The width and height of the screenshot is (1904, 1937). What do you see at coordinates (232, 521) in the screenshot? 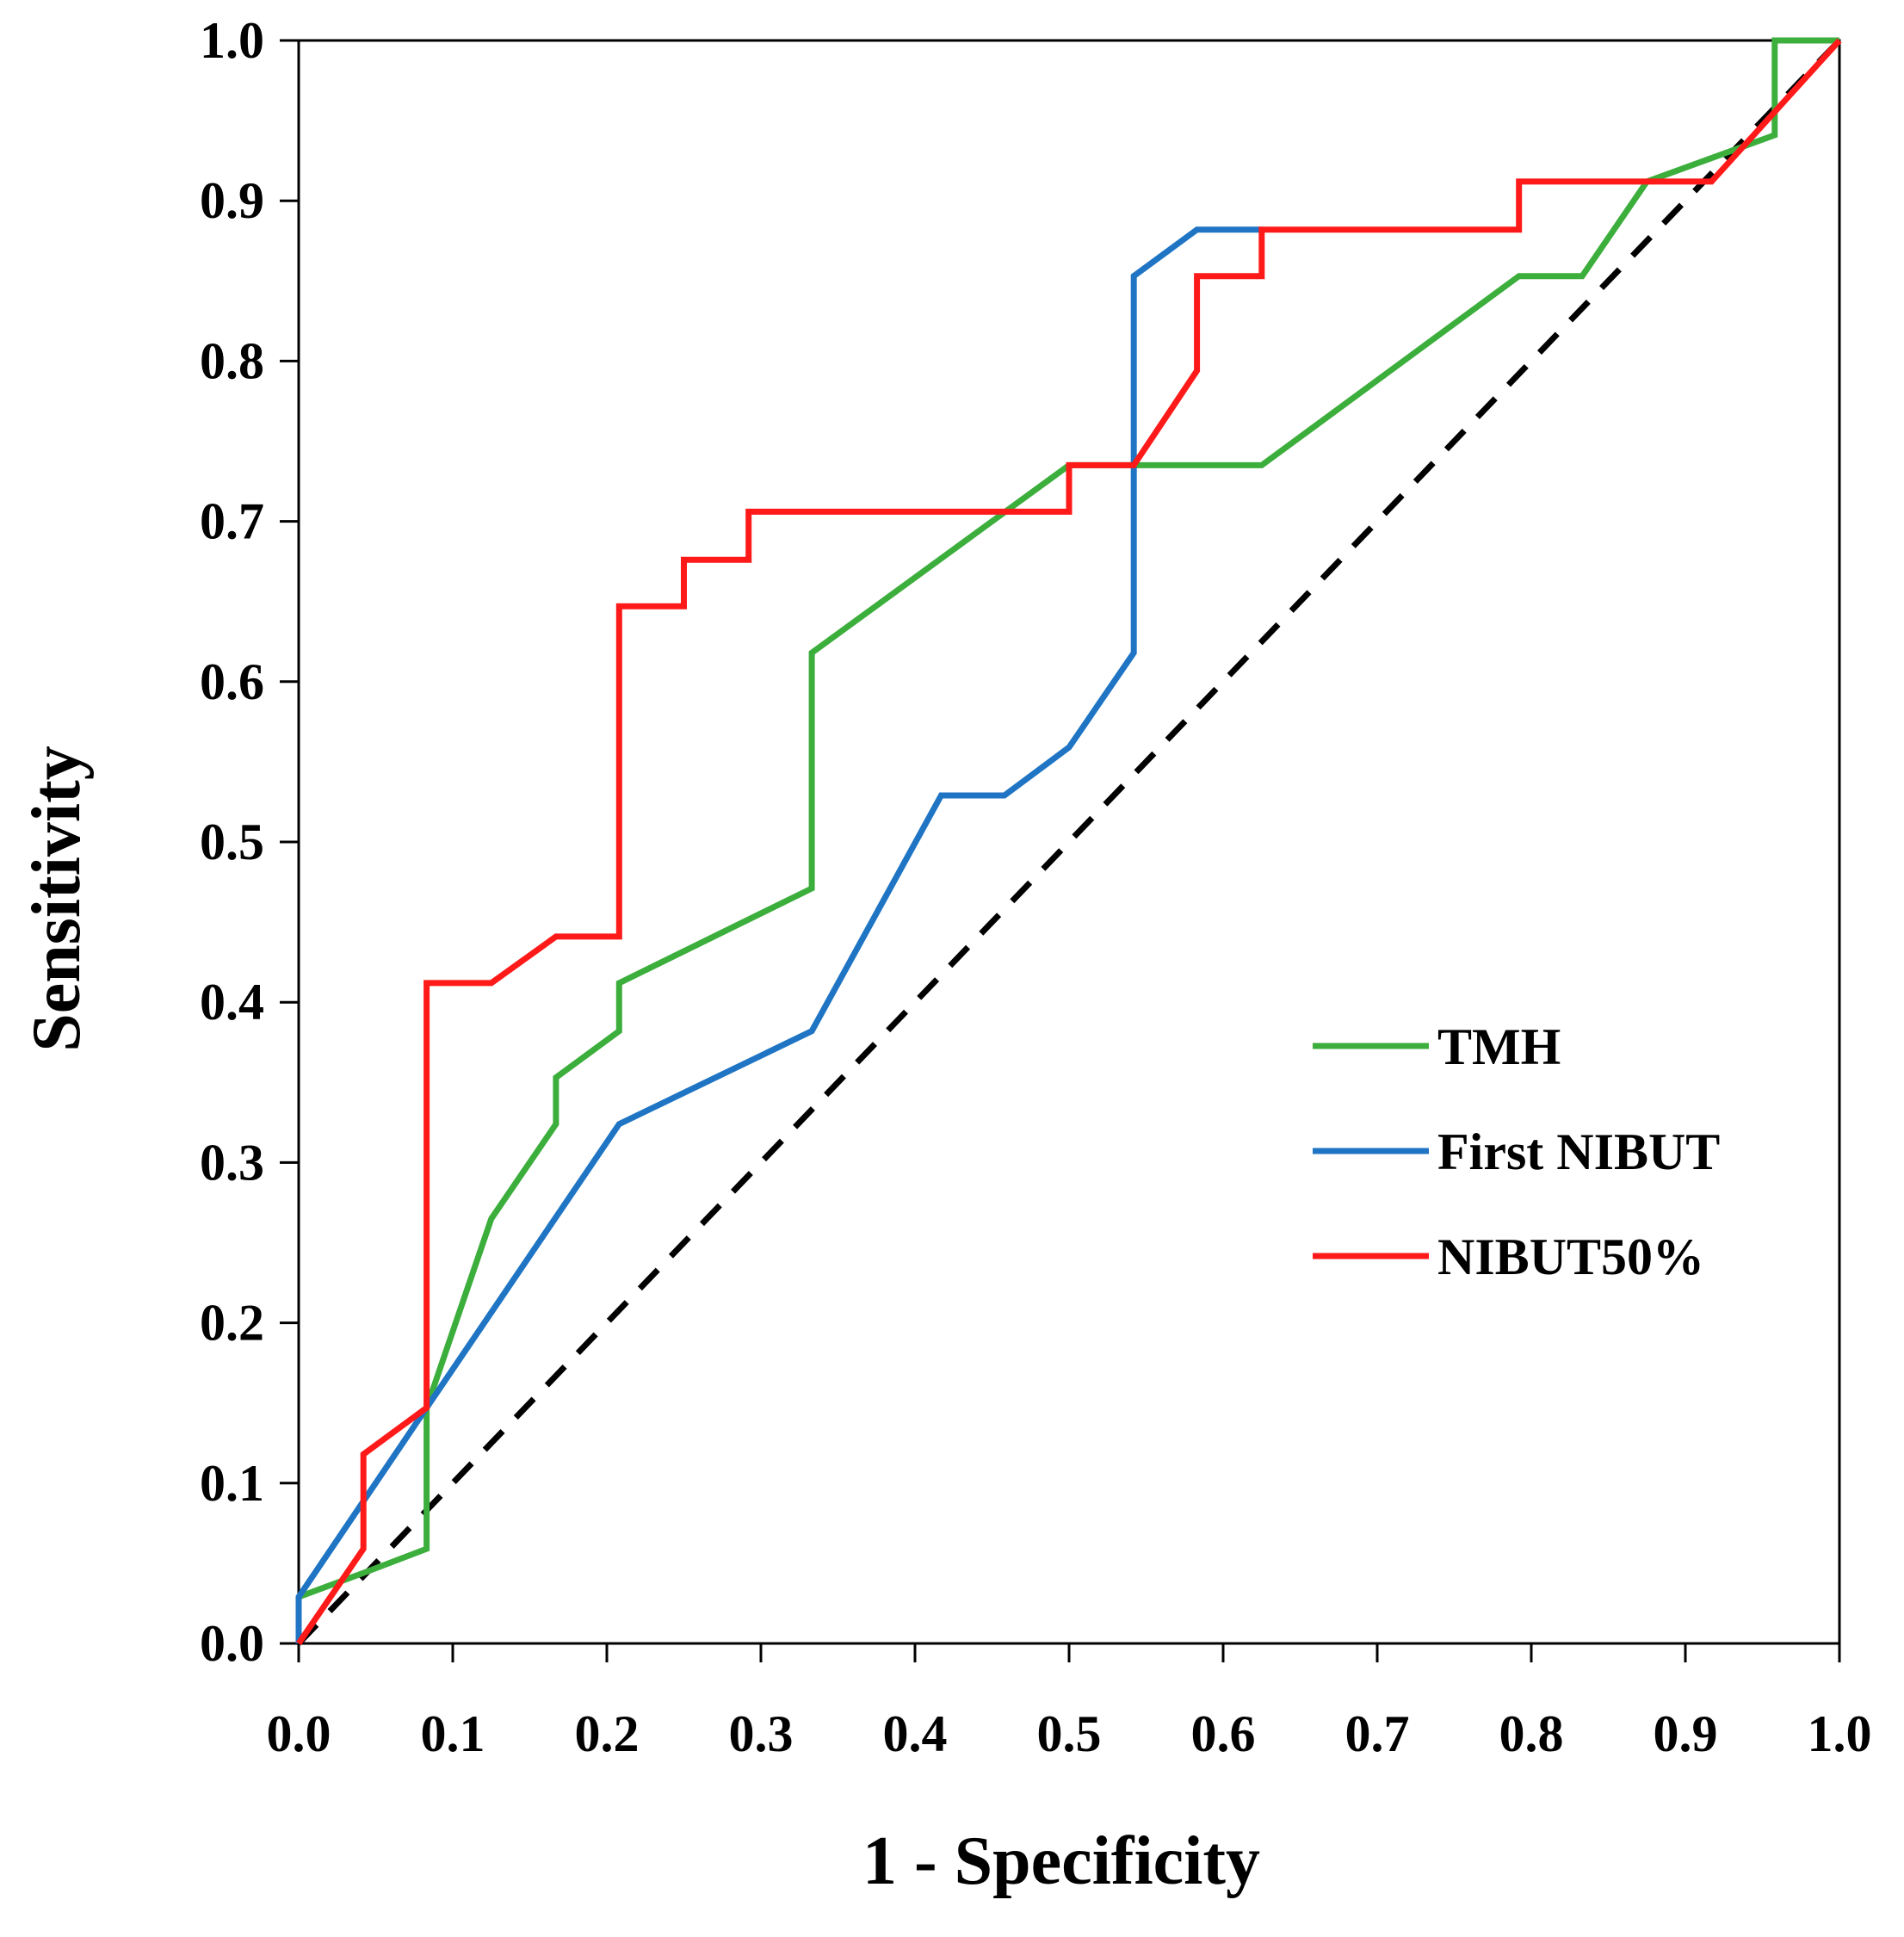
I see `y-tick-label: 0.7` at bounding box center [232, 521].